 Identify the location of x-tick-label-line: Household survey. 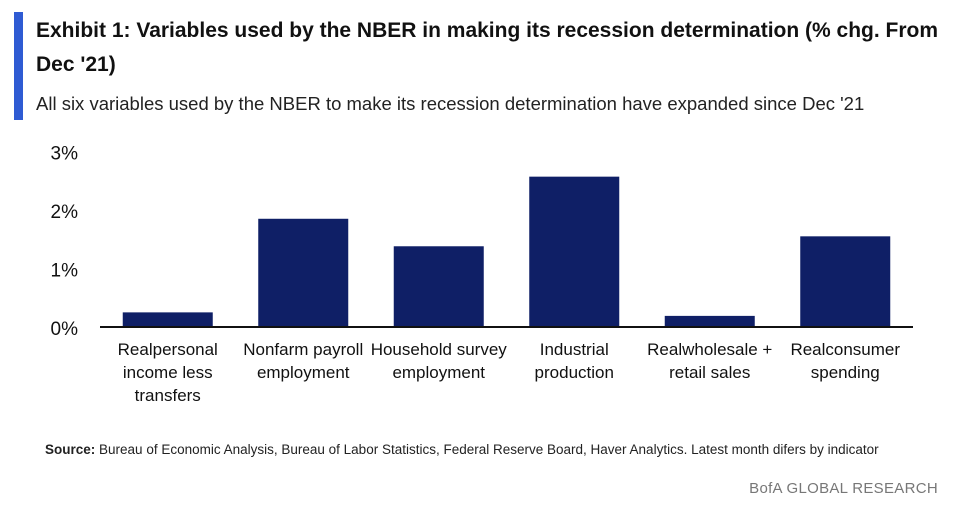
(439, 349).